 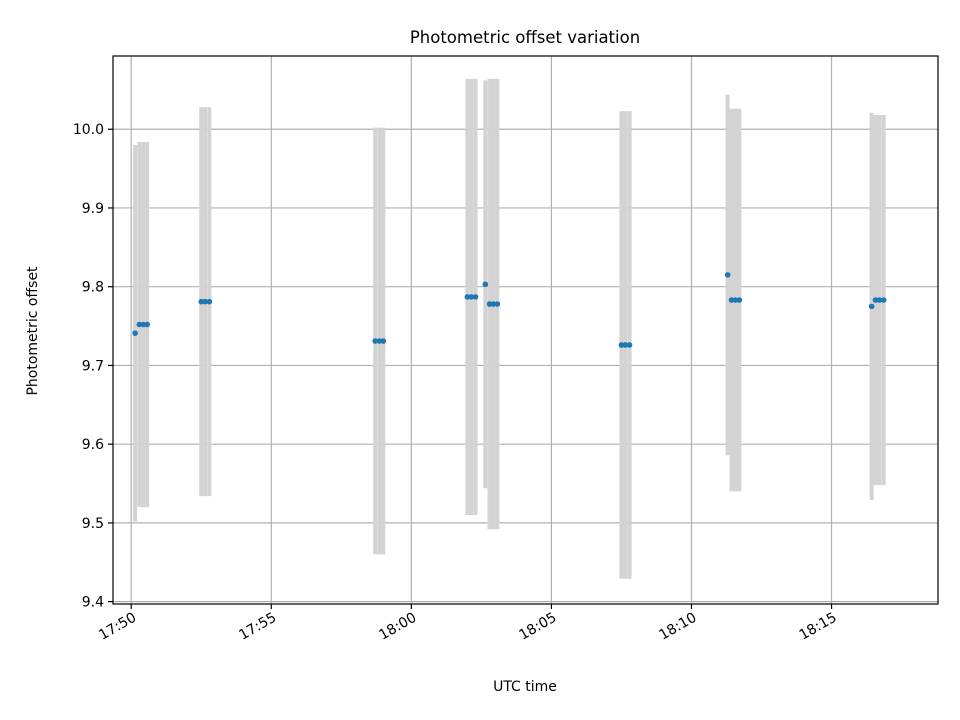 I want to click on x-tick-label: 17:50, so click(x=117, y=627).